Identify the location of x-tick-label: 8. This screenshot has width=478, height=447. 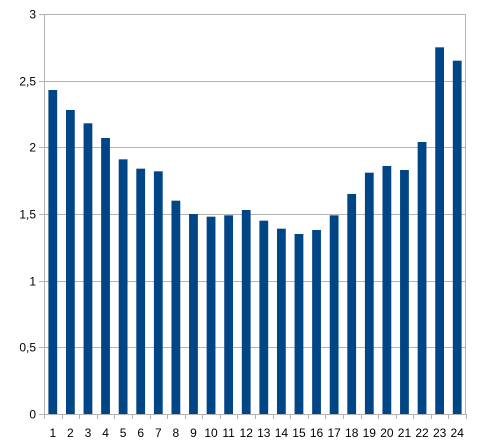
(176, 433).